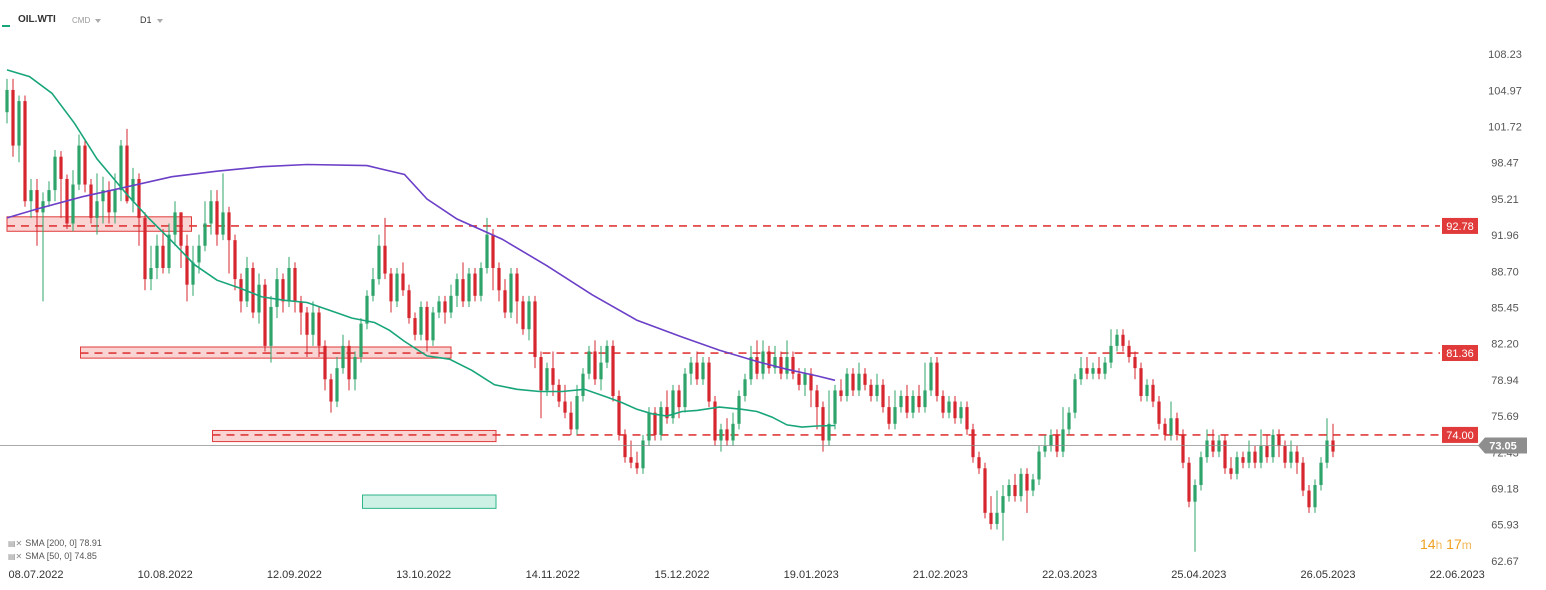 This screenshot has height=590, width=1546. What do you see at coordinates (52, 556) in the screenshot?
I see `legend-sma50: ▤✕ SMA [50, 0] 74.85` at bounding box center [52, 556].